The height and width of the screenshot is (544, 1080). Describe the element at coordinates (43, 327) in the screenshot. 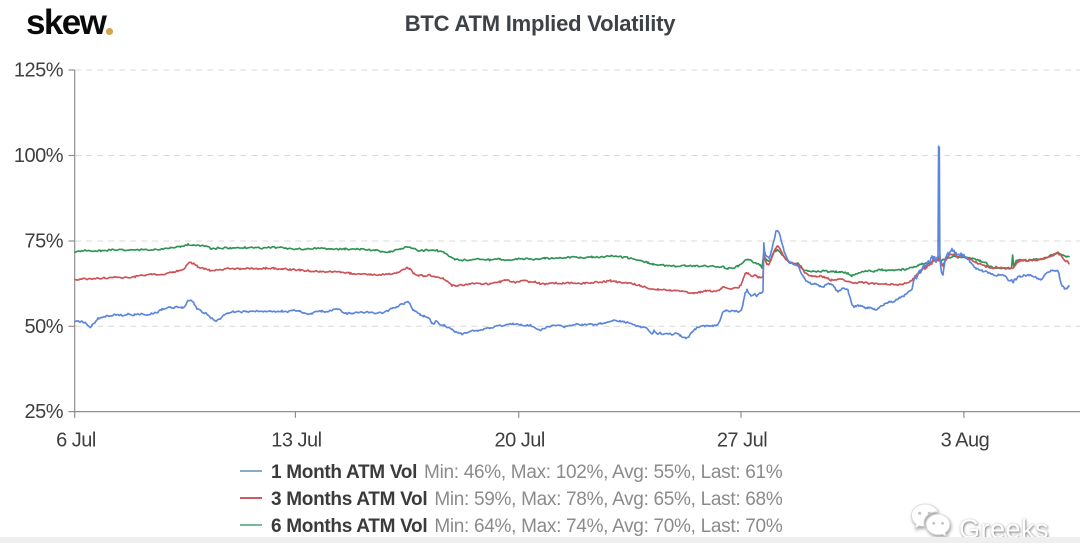

I see `svg-text: 50%` at that location.